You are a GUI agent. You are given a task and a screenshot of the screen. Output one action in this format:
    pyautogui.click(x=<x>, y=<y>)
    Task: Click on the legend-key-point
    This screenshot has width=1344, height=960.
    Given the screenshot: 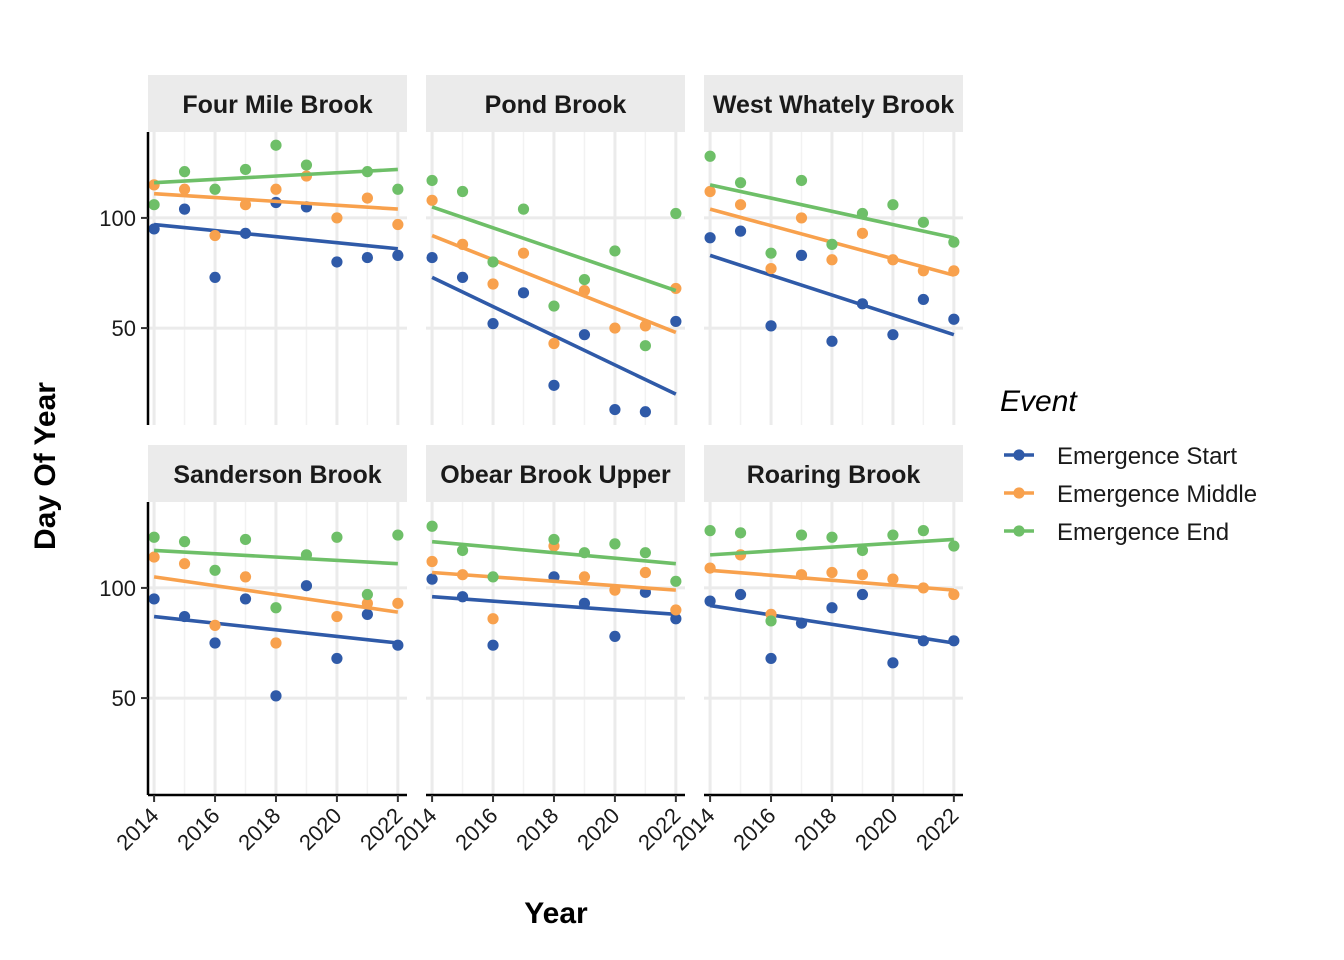 What is the action you would take?
    pyautogui.click(x=1019, y=493)
    